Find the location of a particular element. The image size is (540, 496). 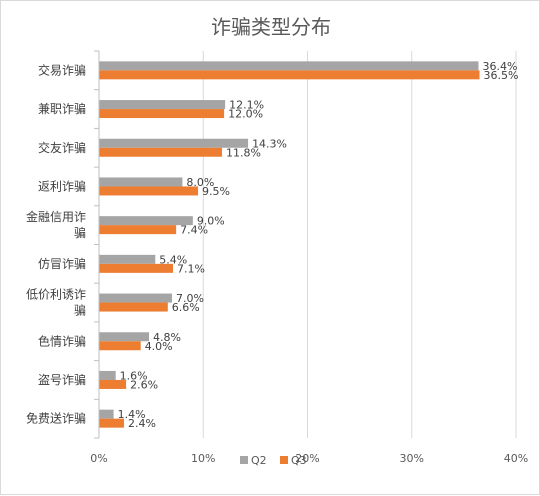

category-label: 色情诈骗 is located at coordinates (62, 340).